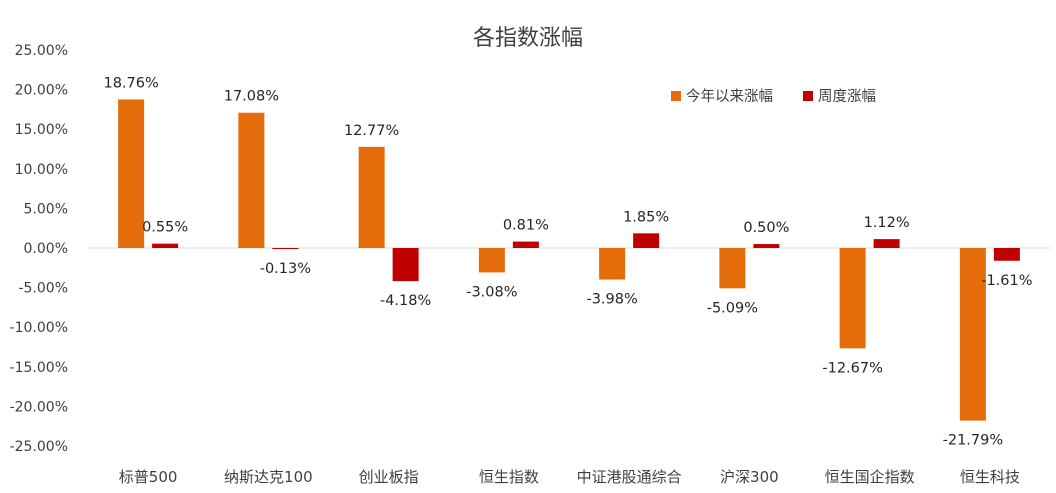  What do you see at coordinates (852, 368) in the screenshot?
I see `data-label-ytd: -12.67%` at bounding box center [852, 368].